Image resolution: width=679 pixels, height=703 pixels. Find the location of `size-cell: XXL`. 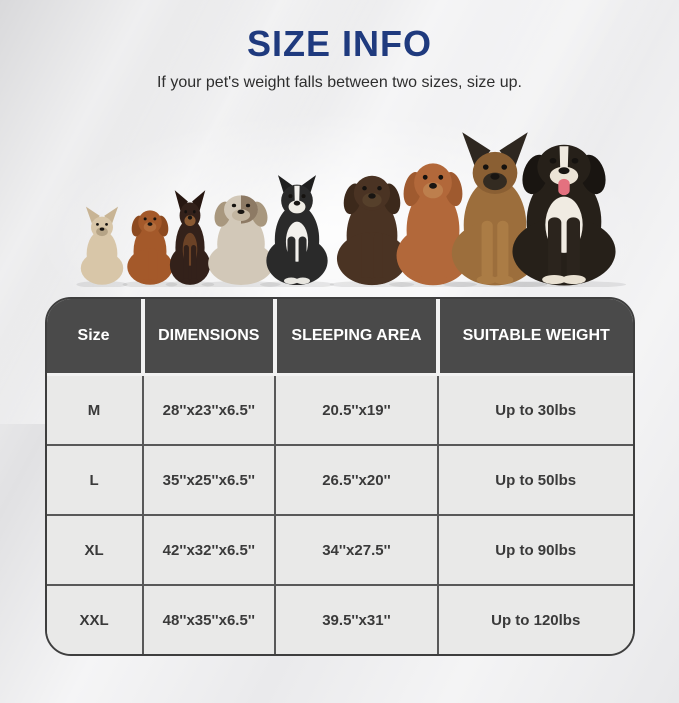

size-cell: XXL is located at coordinates (94, 619).